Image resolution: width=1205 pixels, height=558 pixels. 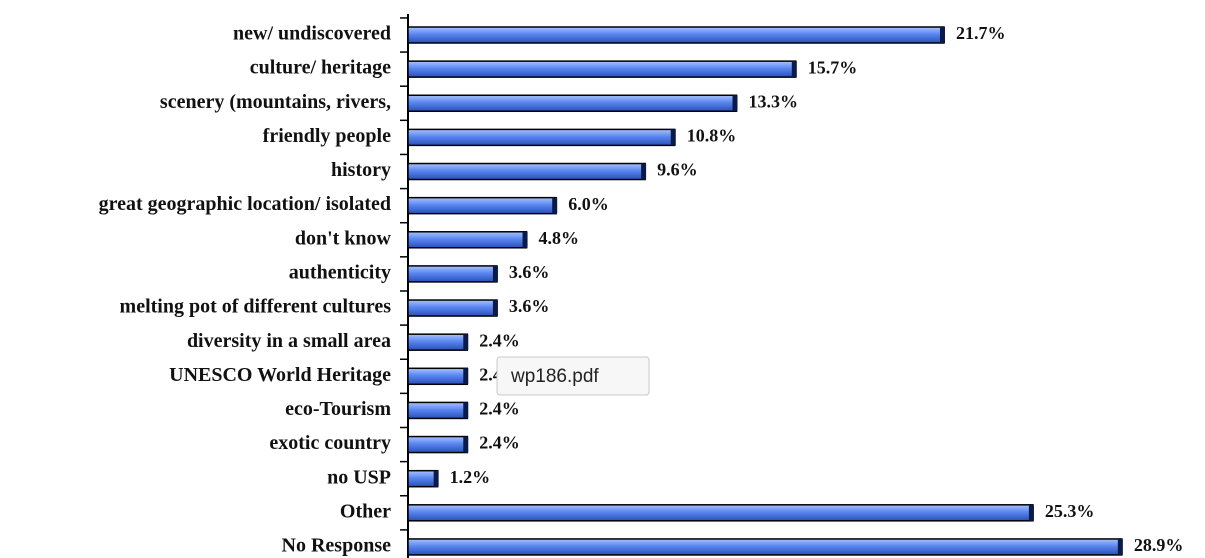 What do you see at coordinates (559, 238) in the screenshot?
I see `value-label: 4.8%` at bounding box center [559, 238].